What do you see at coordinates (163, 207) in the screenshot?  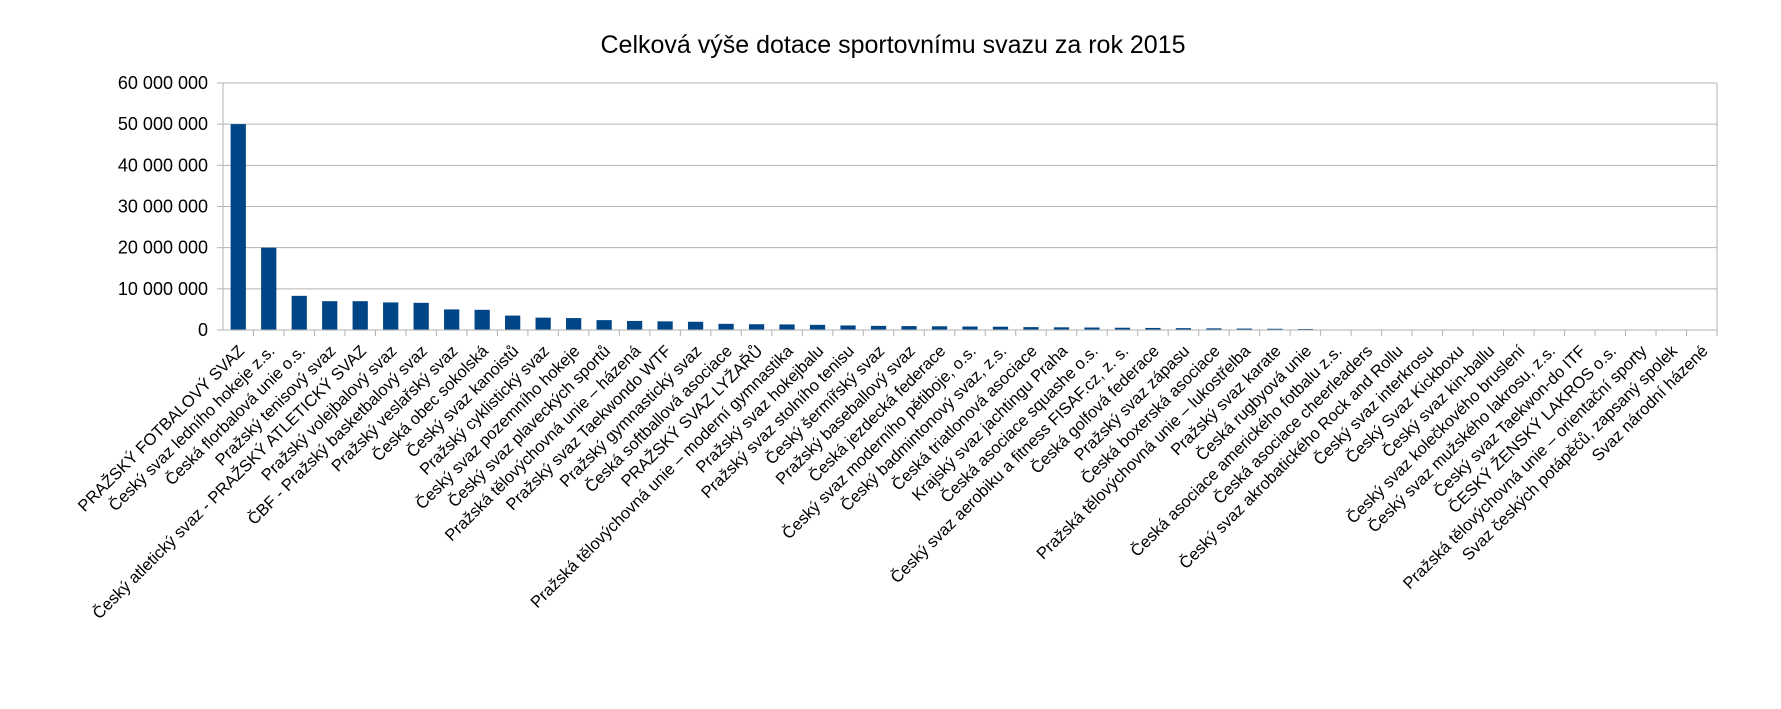 I see `y-tick-label: 30 000 000` at bounding box center [163, 207].